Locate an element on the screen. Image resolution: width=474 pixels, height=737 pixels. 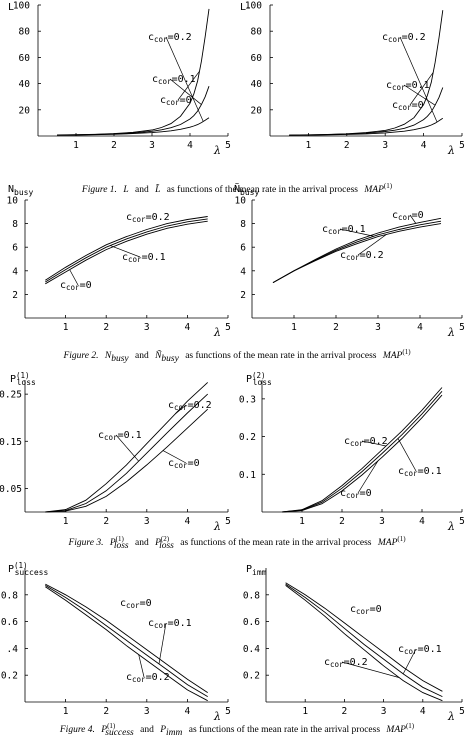
y-axis-label: P(1) loss is located at coordinates (23, 379).